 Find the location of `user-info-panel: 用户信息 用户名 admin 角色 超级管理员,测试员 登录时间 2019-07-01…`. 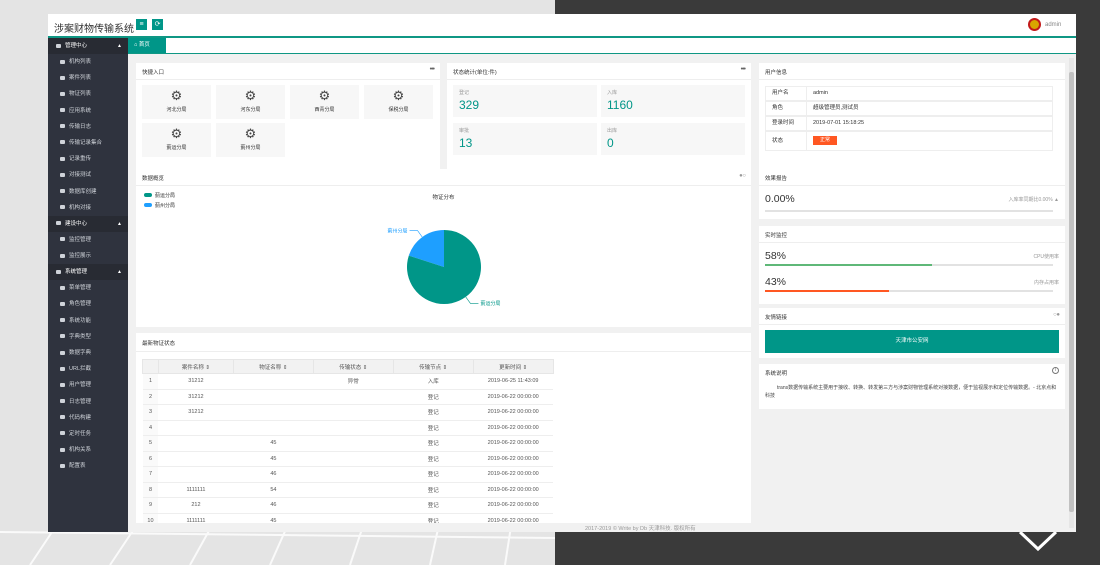

user-info-panel: 用户信息 用户名 admin 角色 超级管理员,测试员 登录时间 2019-07-01… is located at coordinates (912, 119).